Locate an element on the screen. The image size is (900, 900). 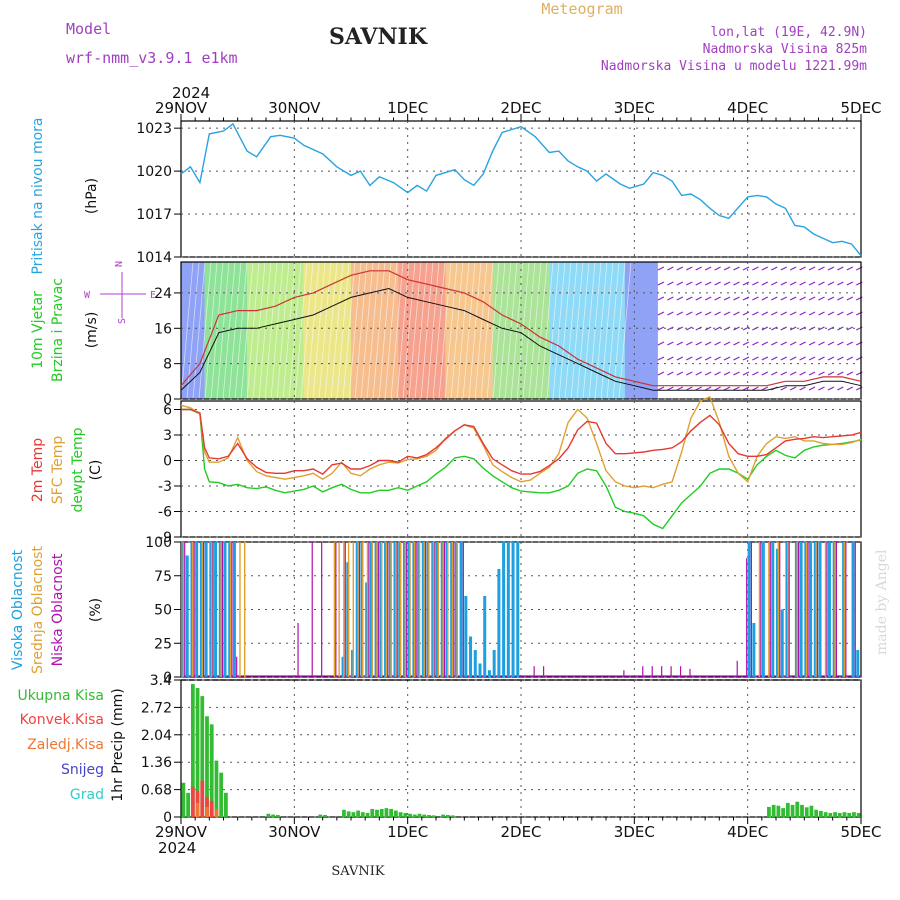
compass-n: N is located at coordinates (119, 264).